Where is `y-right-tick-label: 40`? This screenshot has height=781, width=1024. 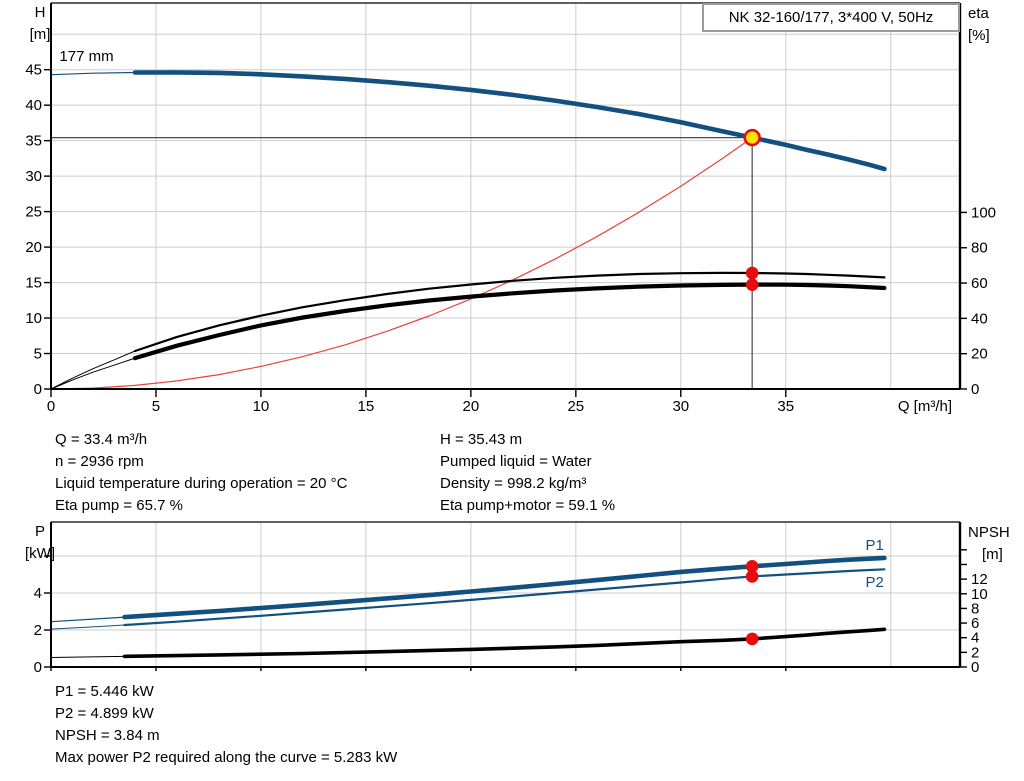
y-right-tick-label: 40 is located at coordinates (979, 318).